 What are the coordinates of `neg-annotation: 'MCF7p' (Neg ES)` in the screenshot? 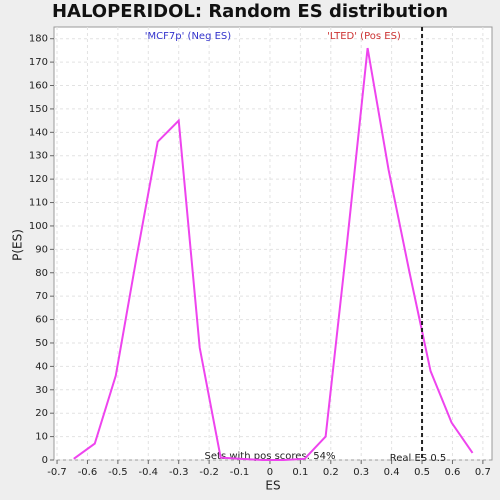 It's located at (188, 36).